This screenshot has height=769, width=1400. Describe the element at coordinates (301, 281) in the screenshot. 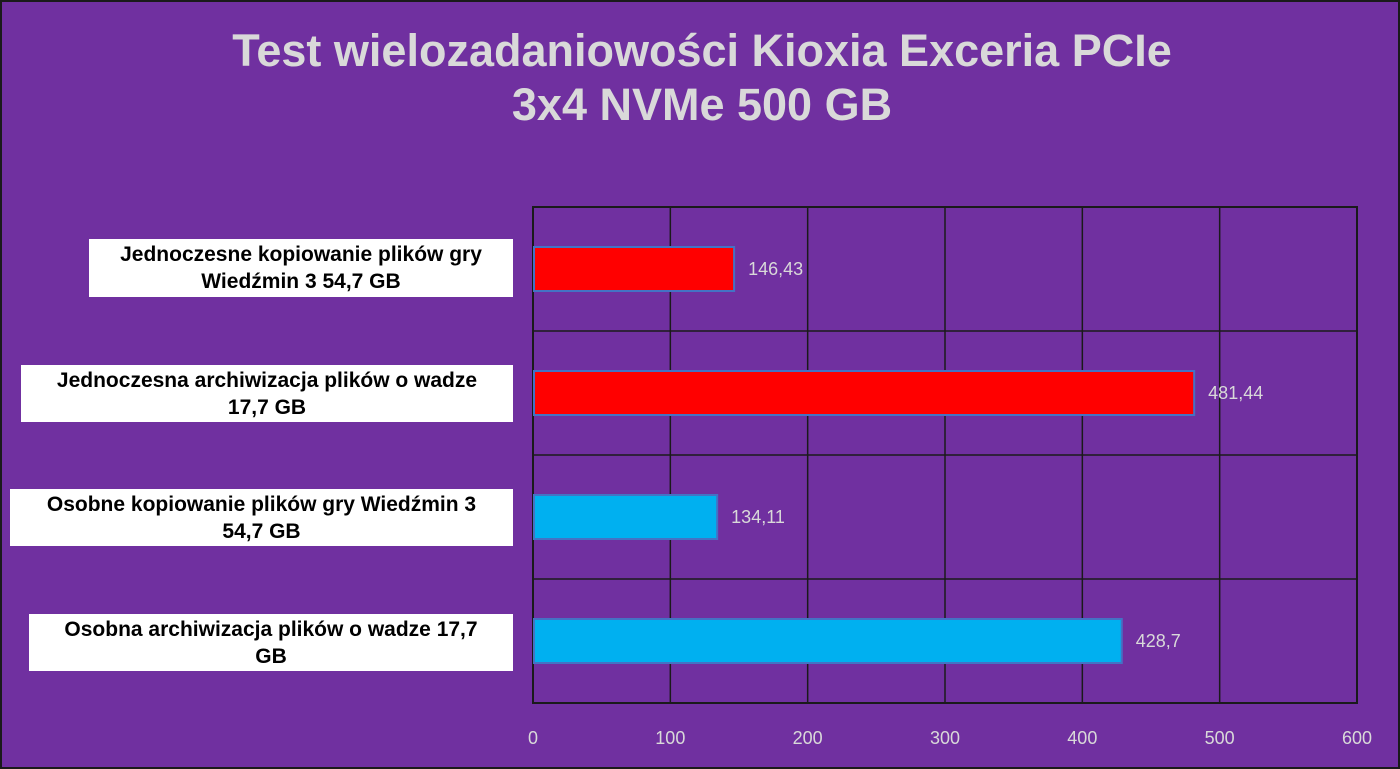

I see `category-label-1-line-2: Wiedźmin 3 54,7 GB` at that location.